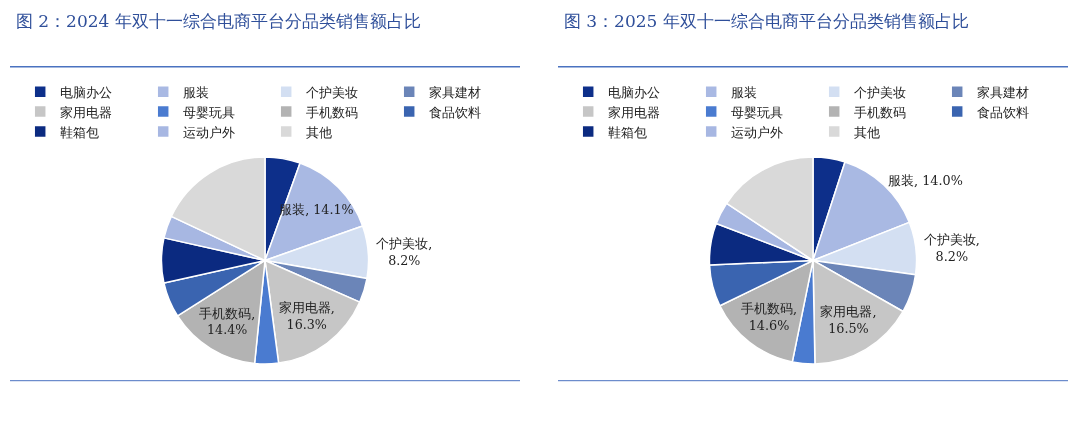  I want to click on data-label: 手机数码, 14.6%, so click(769, 317).